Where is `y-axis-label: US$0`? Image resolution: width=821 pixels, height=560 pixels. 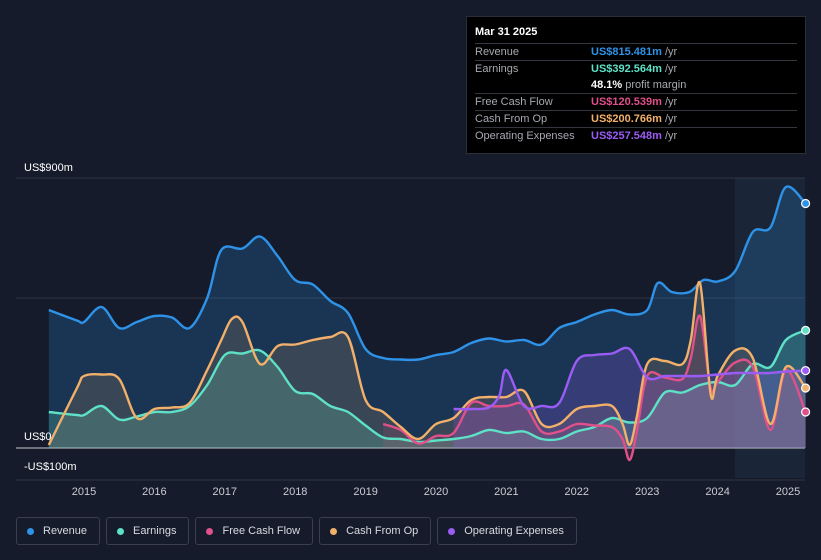 y-axis-label: US$0 is located at coordinates (38, 437).